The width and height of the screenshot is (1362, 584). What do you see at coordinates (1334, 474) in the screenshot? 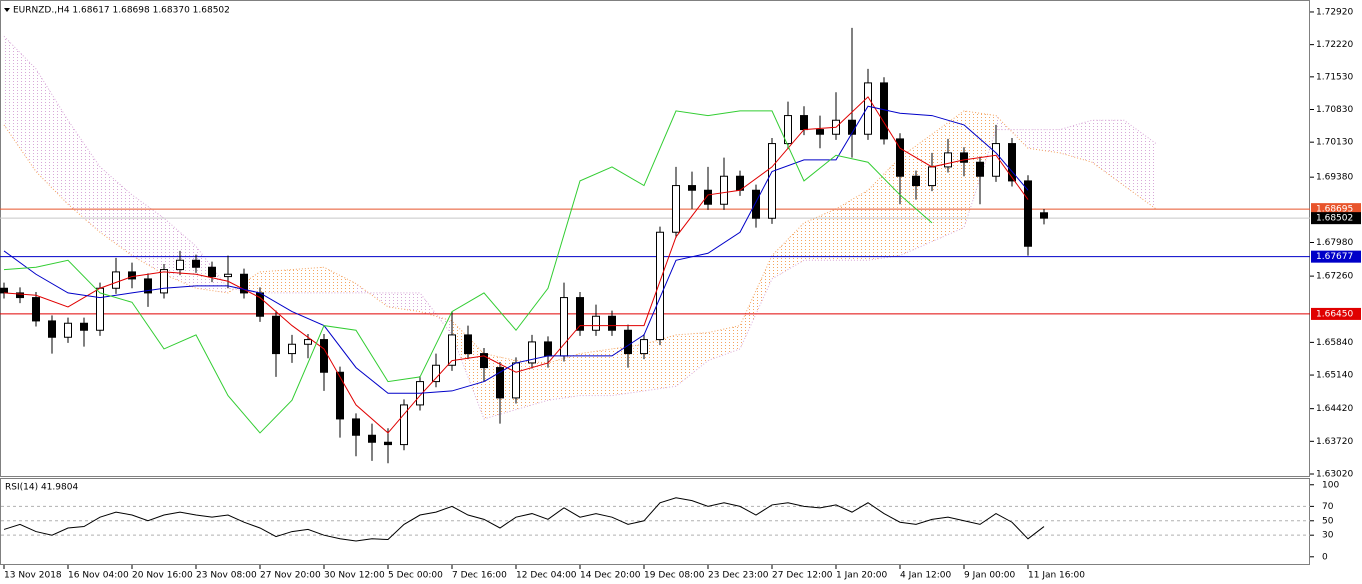
I see `y-tick-label: 1.63020` at bounding box center [1334, 474].